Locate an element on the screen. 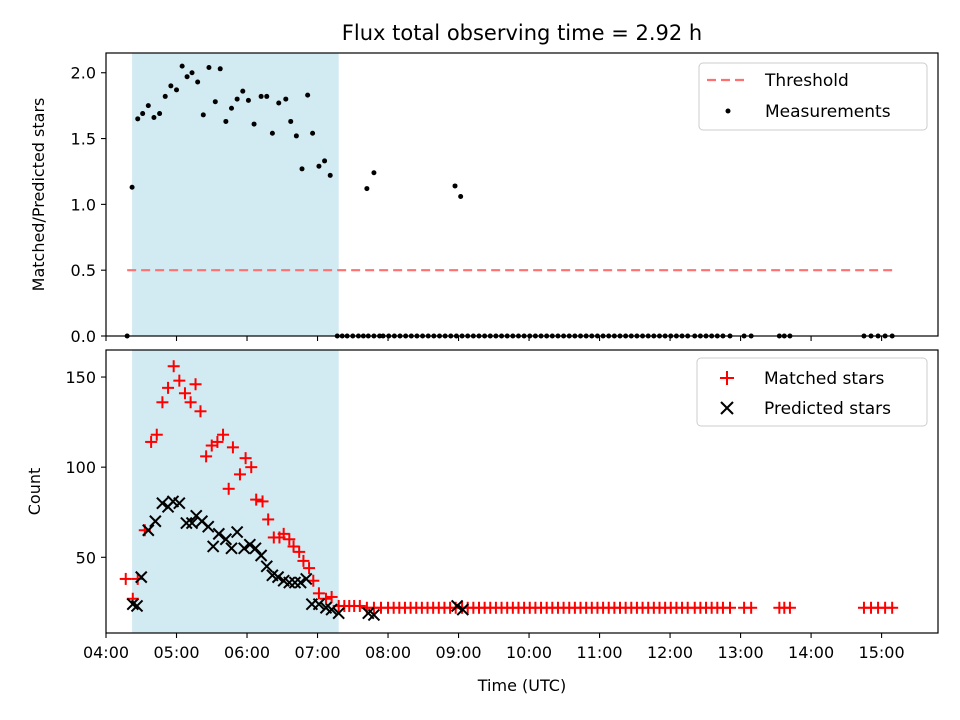  top-y-ticks: 0.0 0.5 1.0 1.5 2.0 is located at coordinates (88, 205).